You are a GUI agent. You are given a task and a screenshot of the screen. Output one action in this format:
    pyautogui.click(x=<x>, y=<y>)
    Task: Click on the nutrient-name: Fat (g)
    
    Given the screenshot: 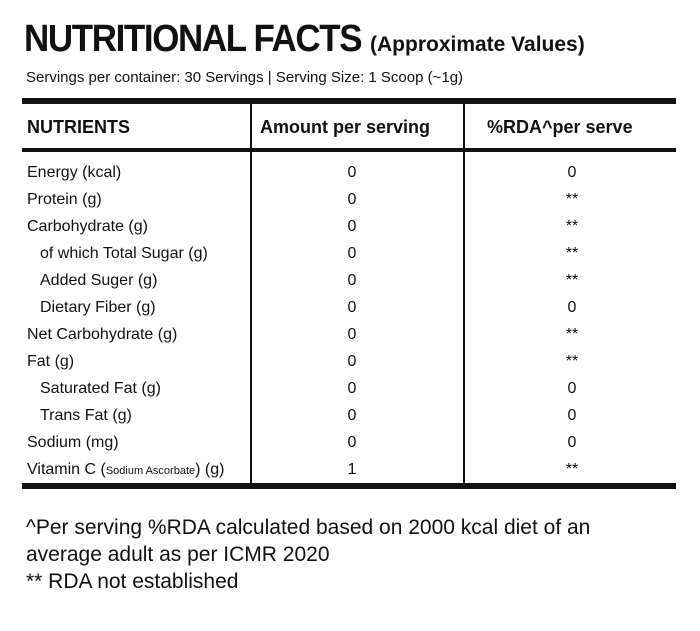 What is the action you would take?
    pyautogui.click(x=51, y=361)
    